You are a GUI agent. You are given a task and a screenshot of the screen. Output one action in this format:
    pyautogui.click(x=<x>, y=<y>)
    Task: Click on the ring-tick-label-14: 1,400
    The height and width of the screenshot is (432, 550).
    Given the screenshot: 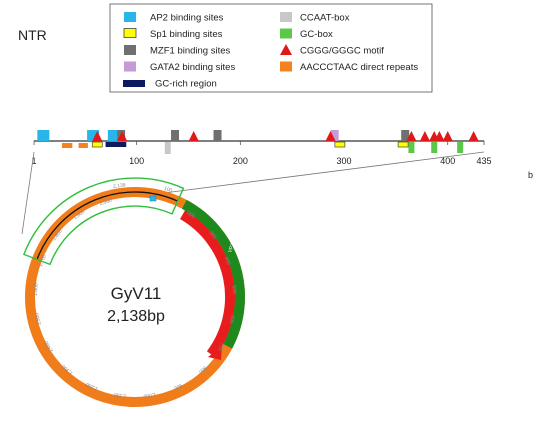 What is the action you would take?
    pyautogui.click(x=49, y=346)
    